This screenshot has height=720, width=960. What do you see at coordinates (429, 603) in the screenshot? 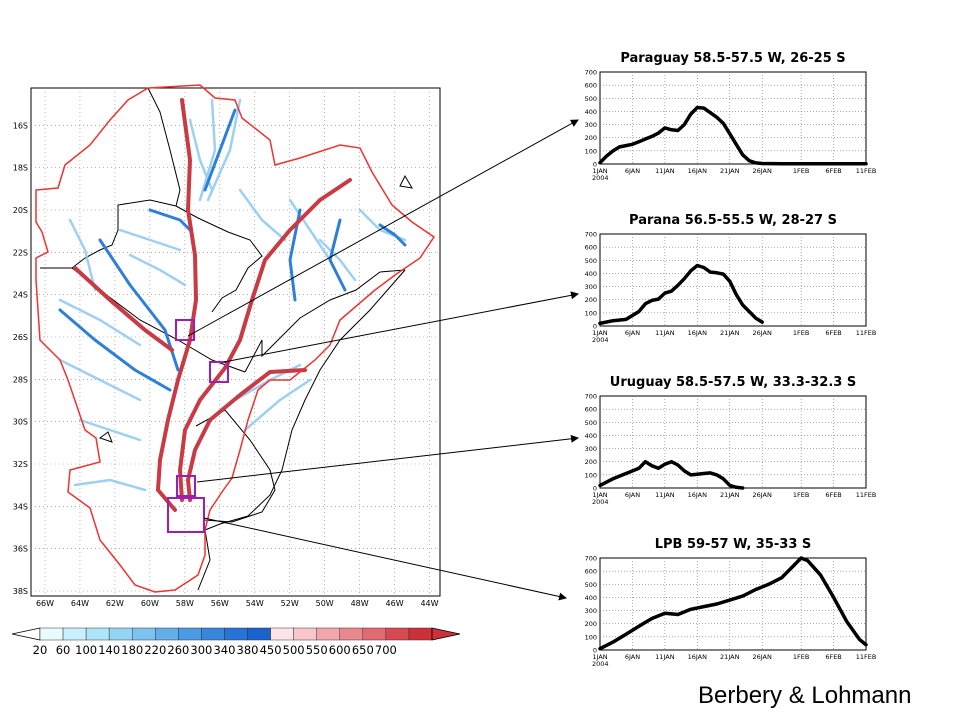
I see `lon-label: 44W` at bounding box center [429, 603].